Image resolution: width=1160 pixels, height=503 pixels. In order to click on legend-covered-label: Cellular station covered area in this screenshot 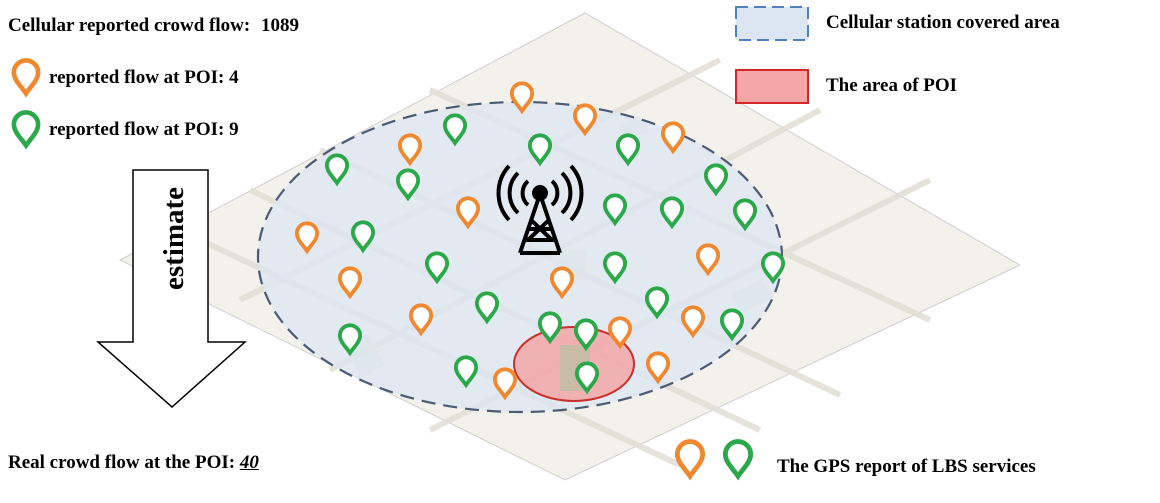, I will do `click(943, 22)`.